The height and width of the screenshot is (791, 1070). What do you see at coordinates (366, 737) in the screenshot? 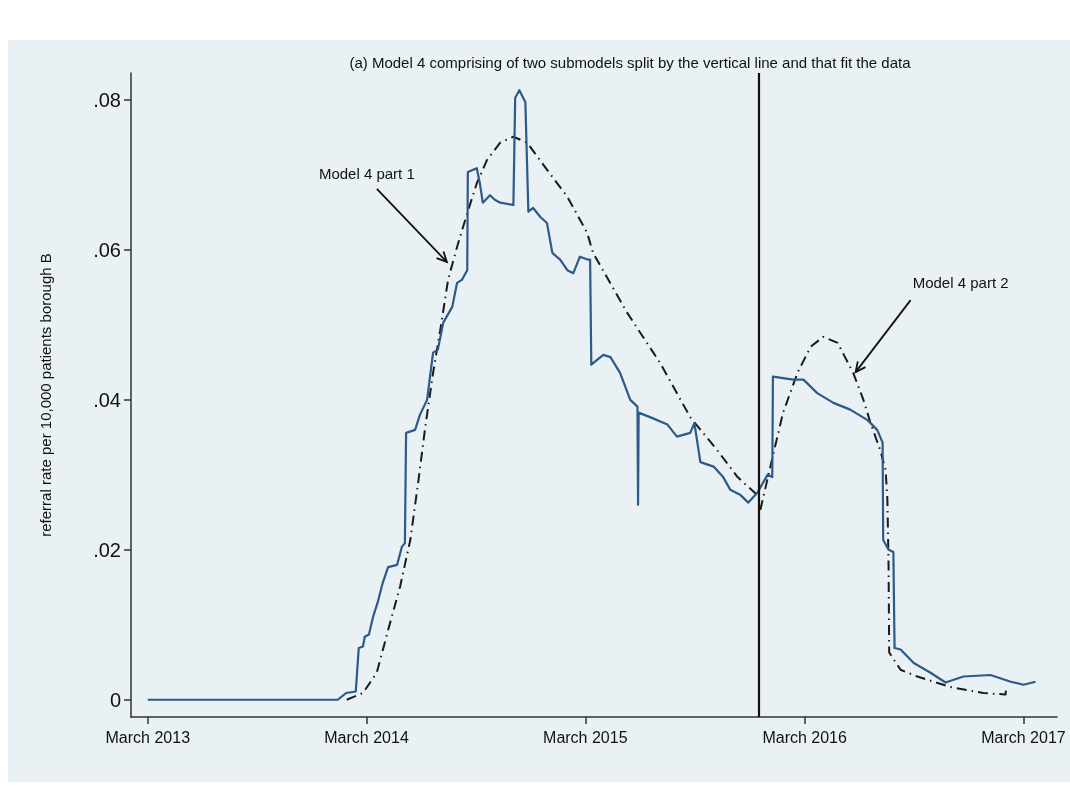
I see `x-tick-label: March 2014` at bounding box center [366, 737].